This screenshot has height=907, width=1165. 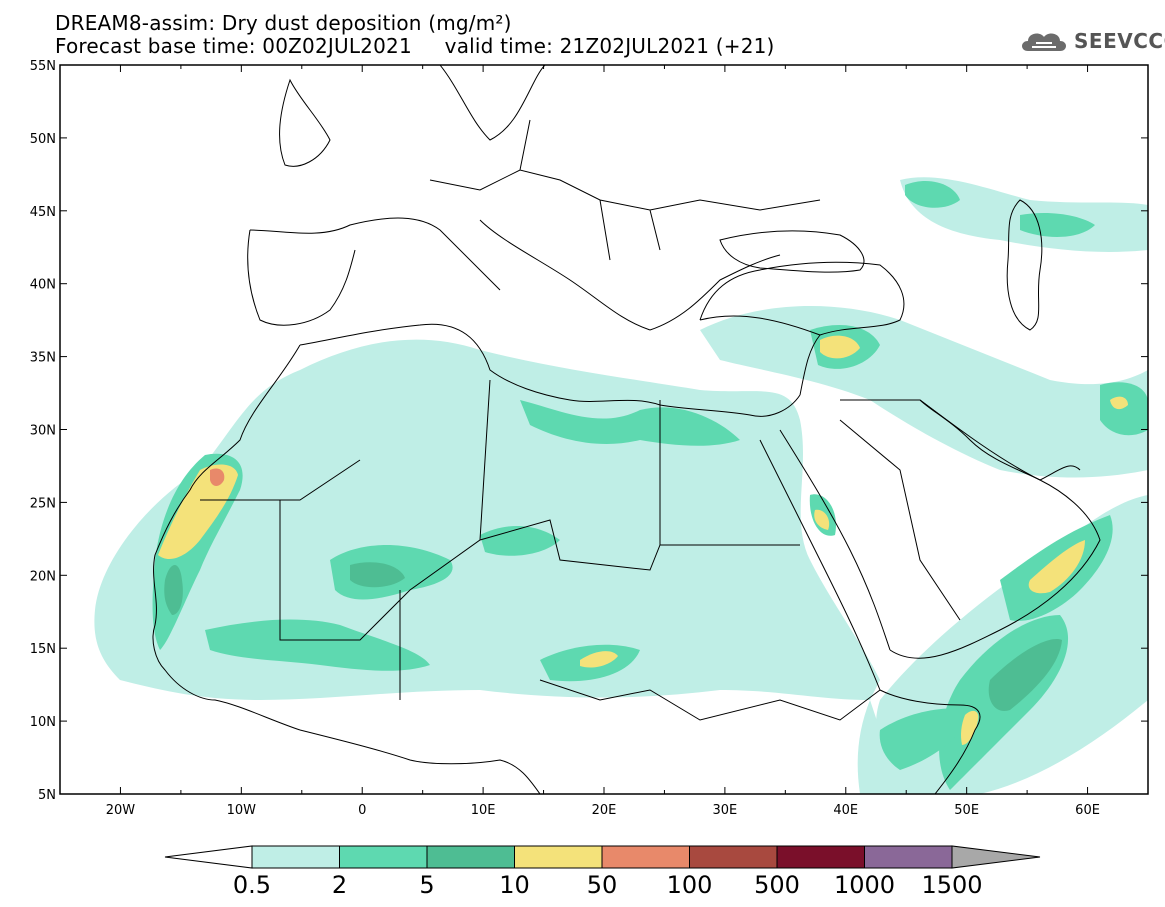 I want to click on colorbar-label: 500, so click(x=777, y=885).